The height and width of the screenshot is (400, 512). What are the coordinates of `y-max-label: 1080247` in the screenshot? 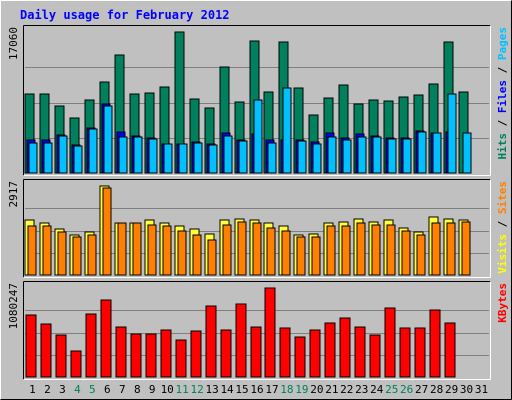 It's located at (13, 306).